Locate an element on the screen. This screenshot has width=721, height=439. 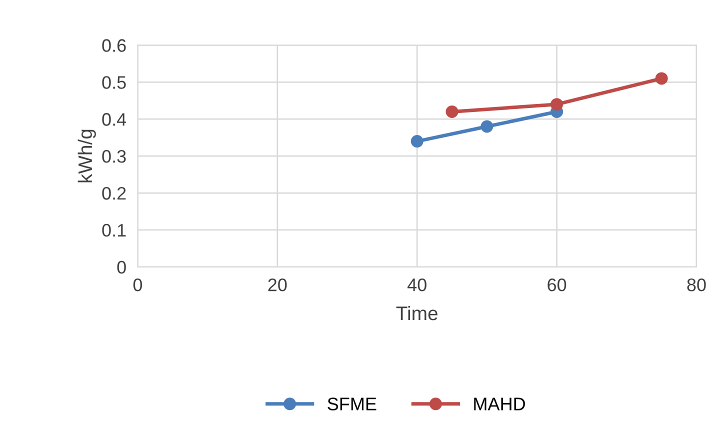
legend-label: MAHD is located at coordinates (499, 404).